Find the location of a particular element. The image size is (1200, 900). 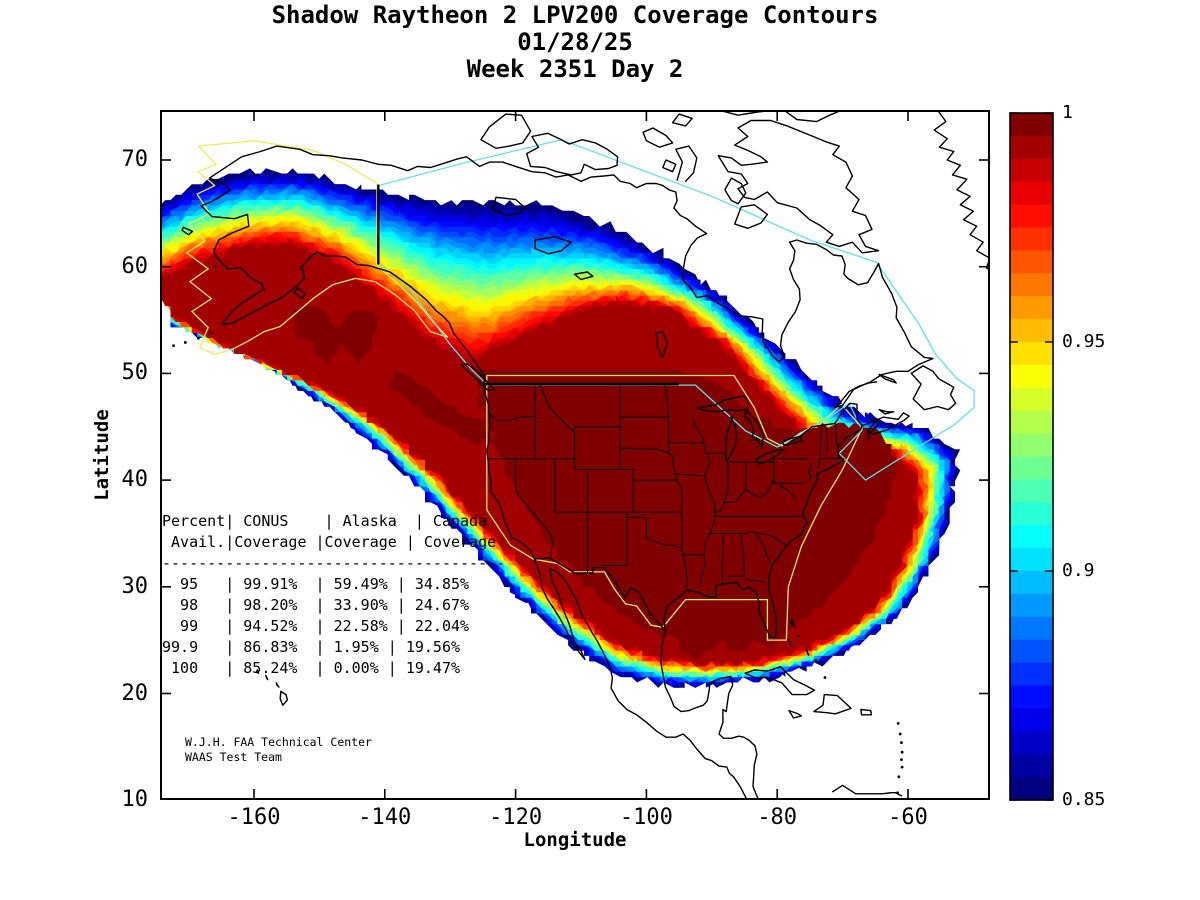

x-axis-label: Longitude is located at coordinates (575, 840).